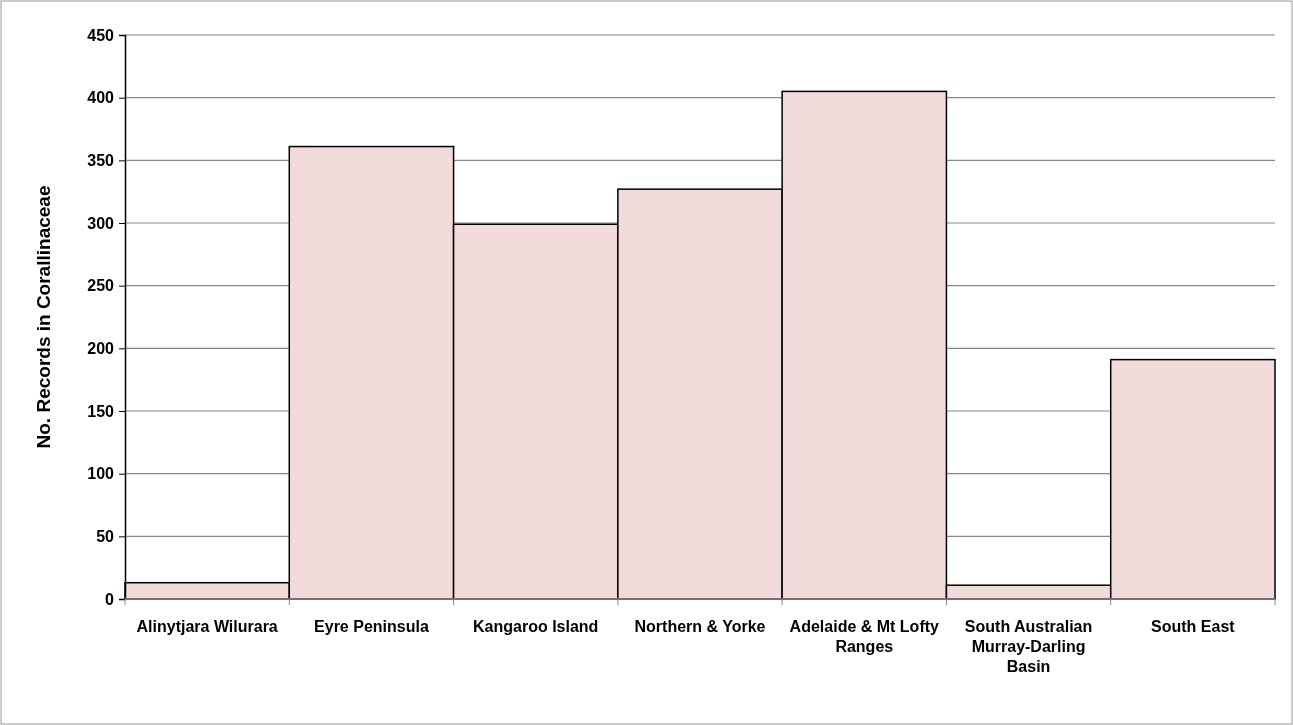 The height and width of the screenshot is (725, 1293). What do you see at coordinates (101, 35) in the screenshot?
I see `y-tick-label: 450` at bounding box center [101, 35].